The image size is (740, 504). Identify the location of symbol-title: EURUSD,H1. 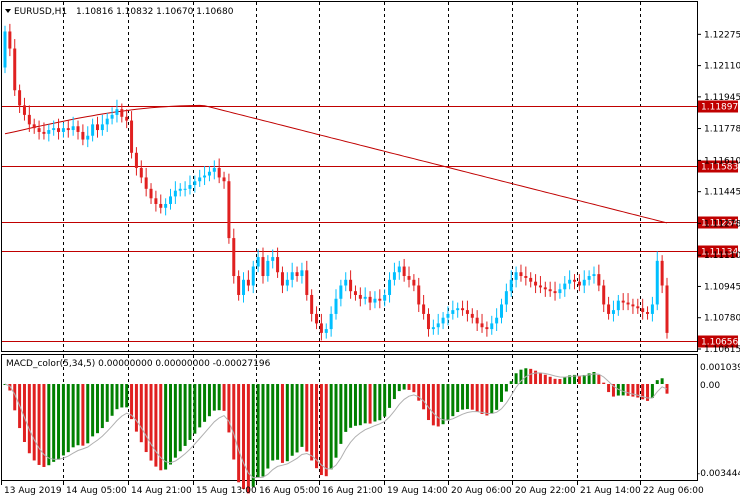
(40, 12).